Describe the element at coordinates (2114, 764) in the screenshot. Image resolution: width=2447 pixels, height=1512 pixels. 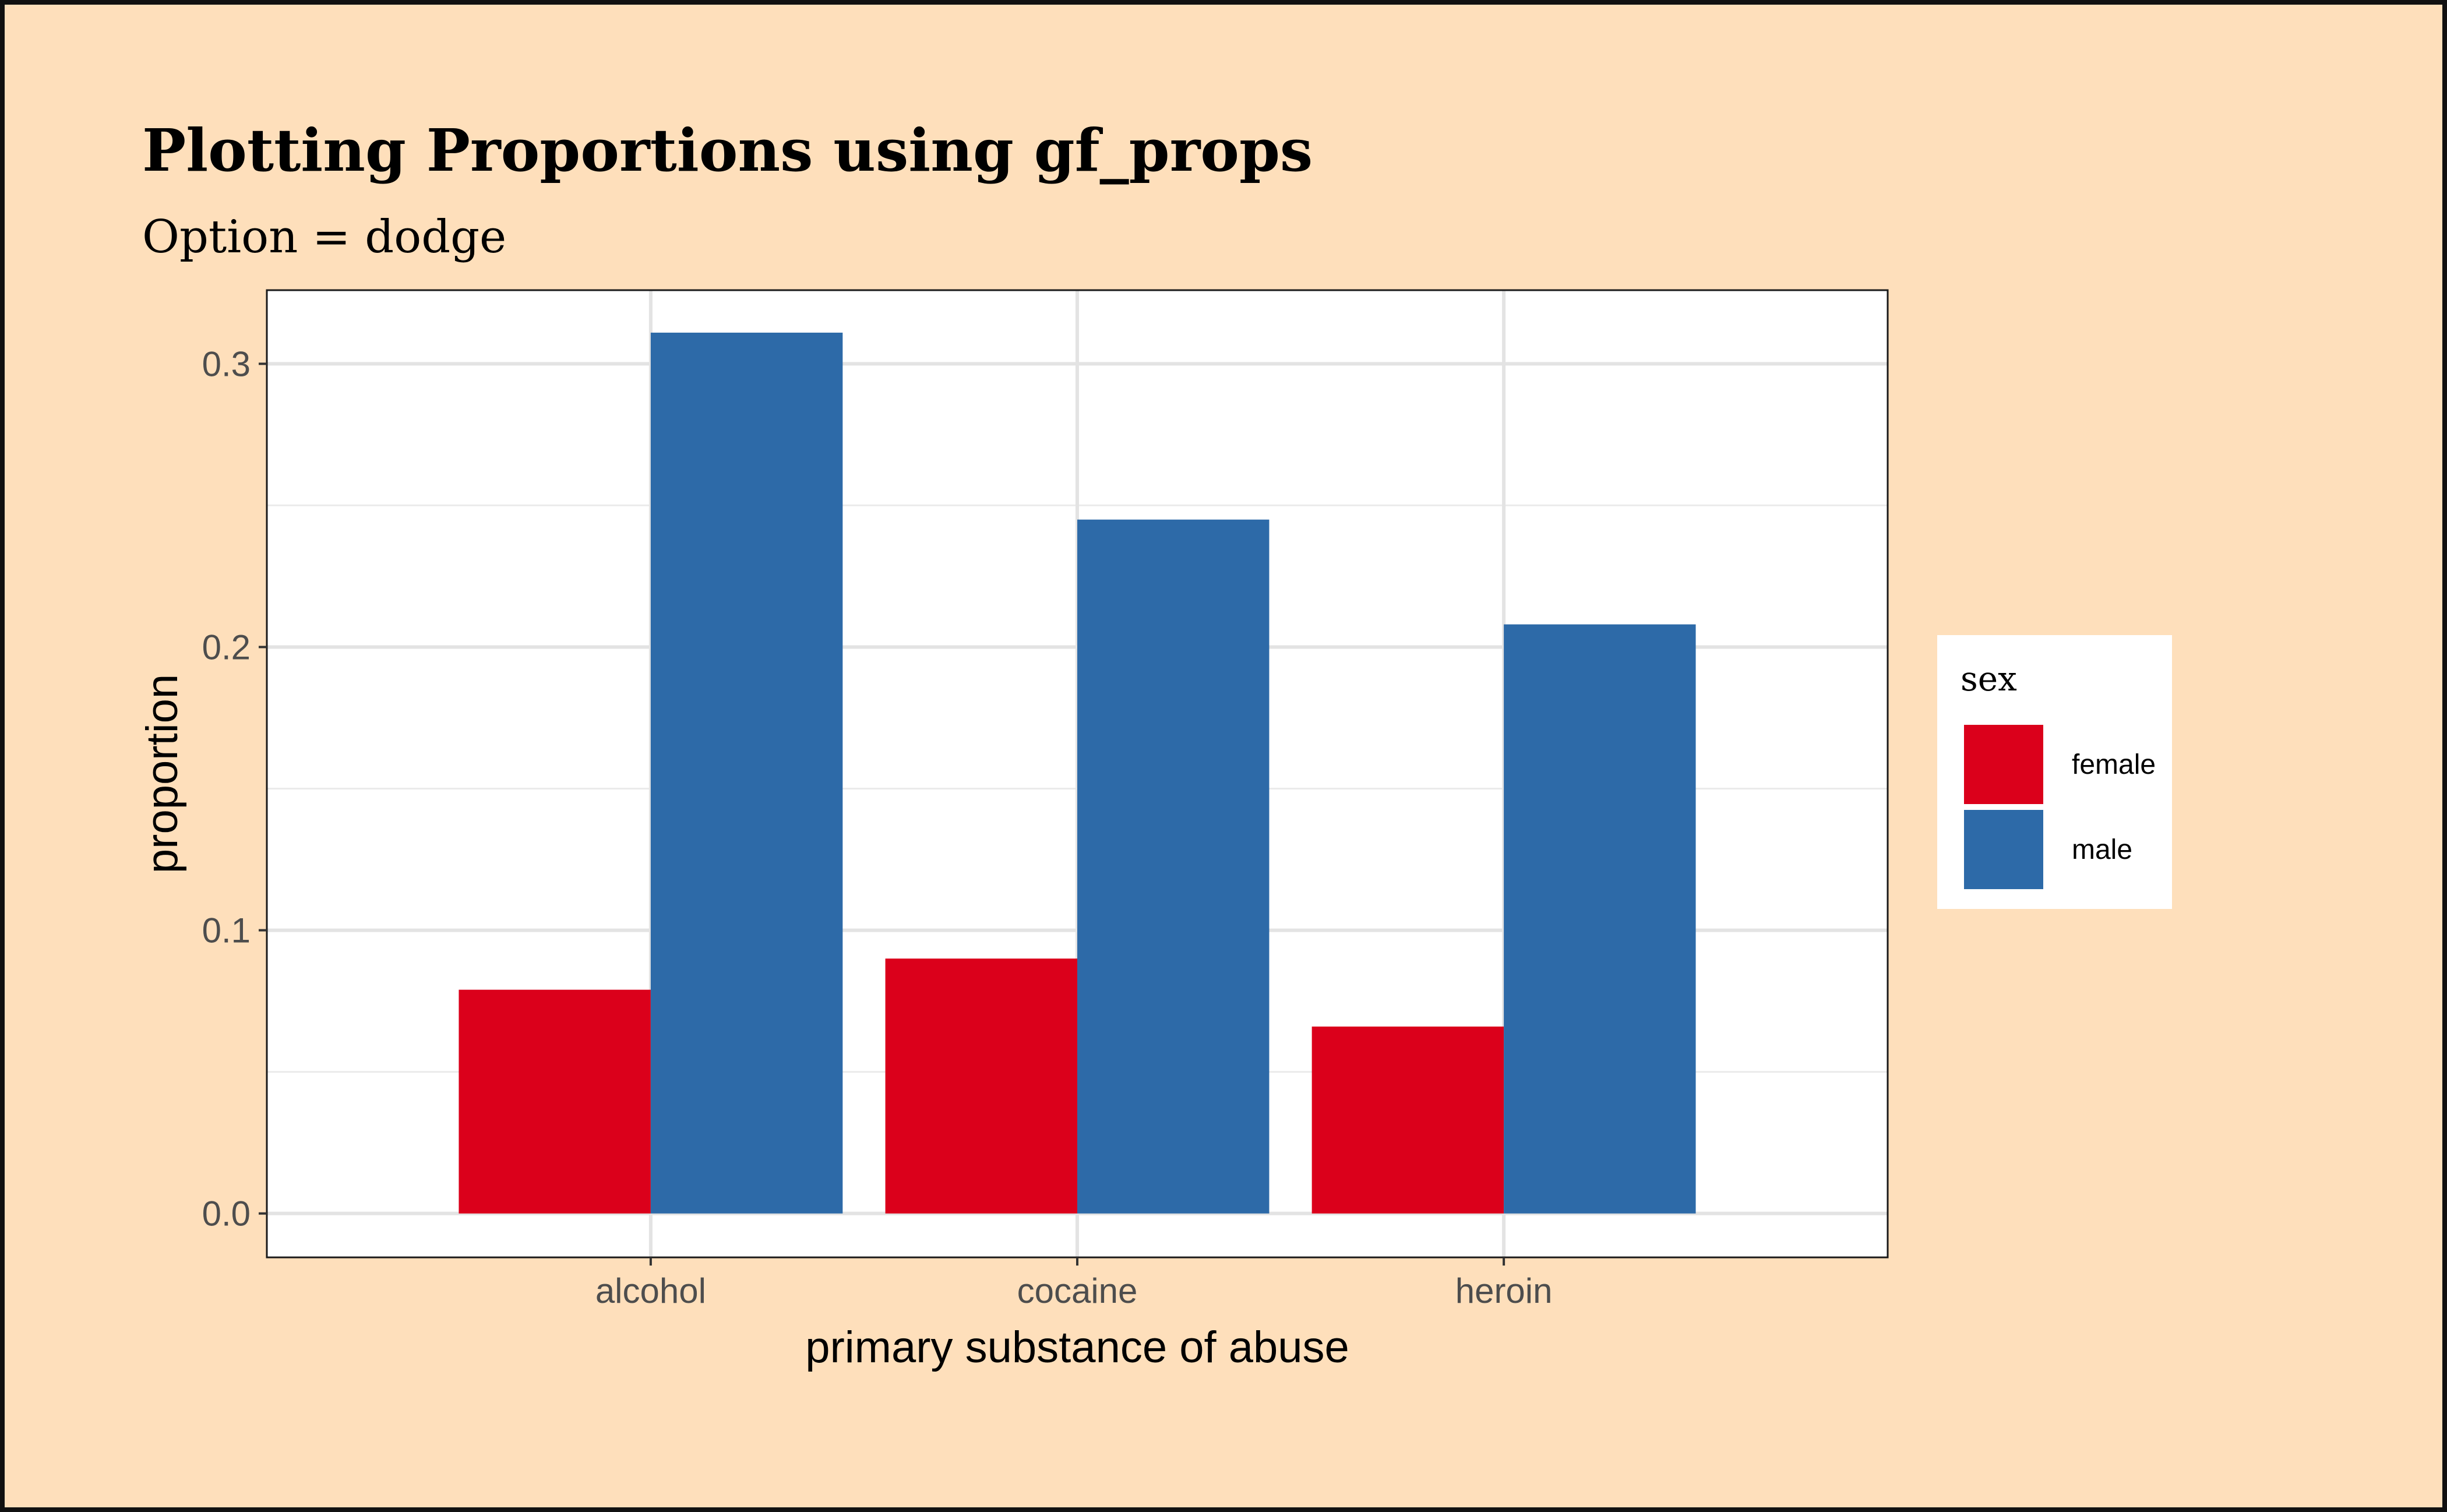
I see `legend-label-female: female` at that location.